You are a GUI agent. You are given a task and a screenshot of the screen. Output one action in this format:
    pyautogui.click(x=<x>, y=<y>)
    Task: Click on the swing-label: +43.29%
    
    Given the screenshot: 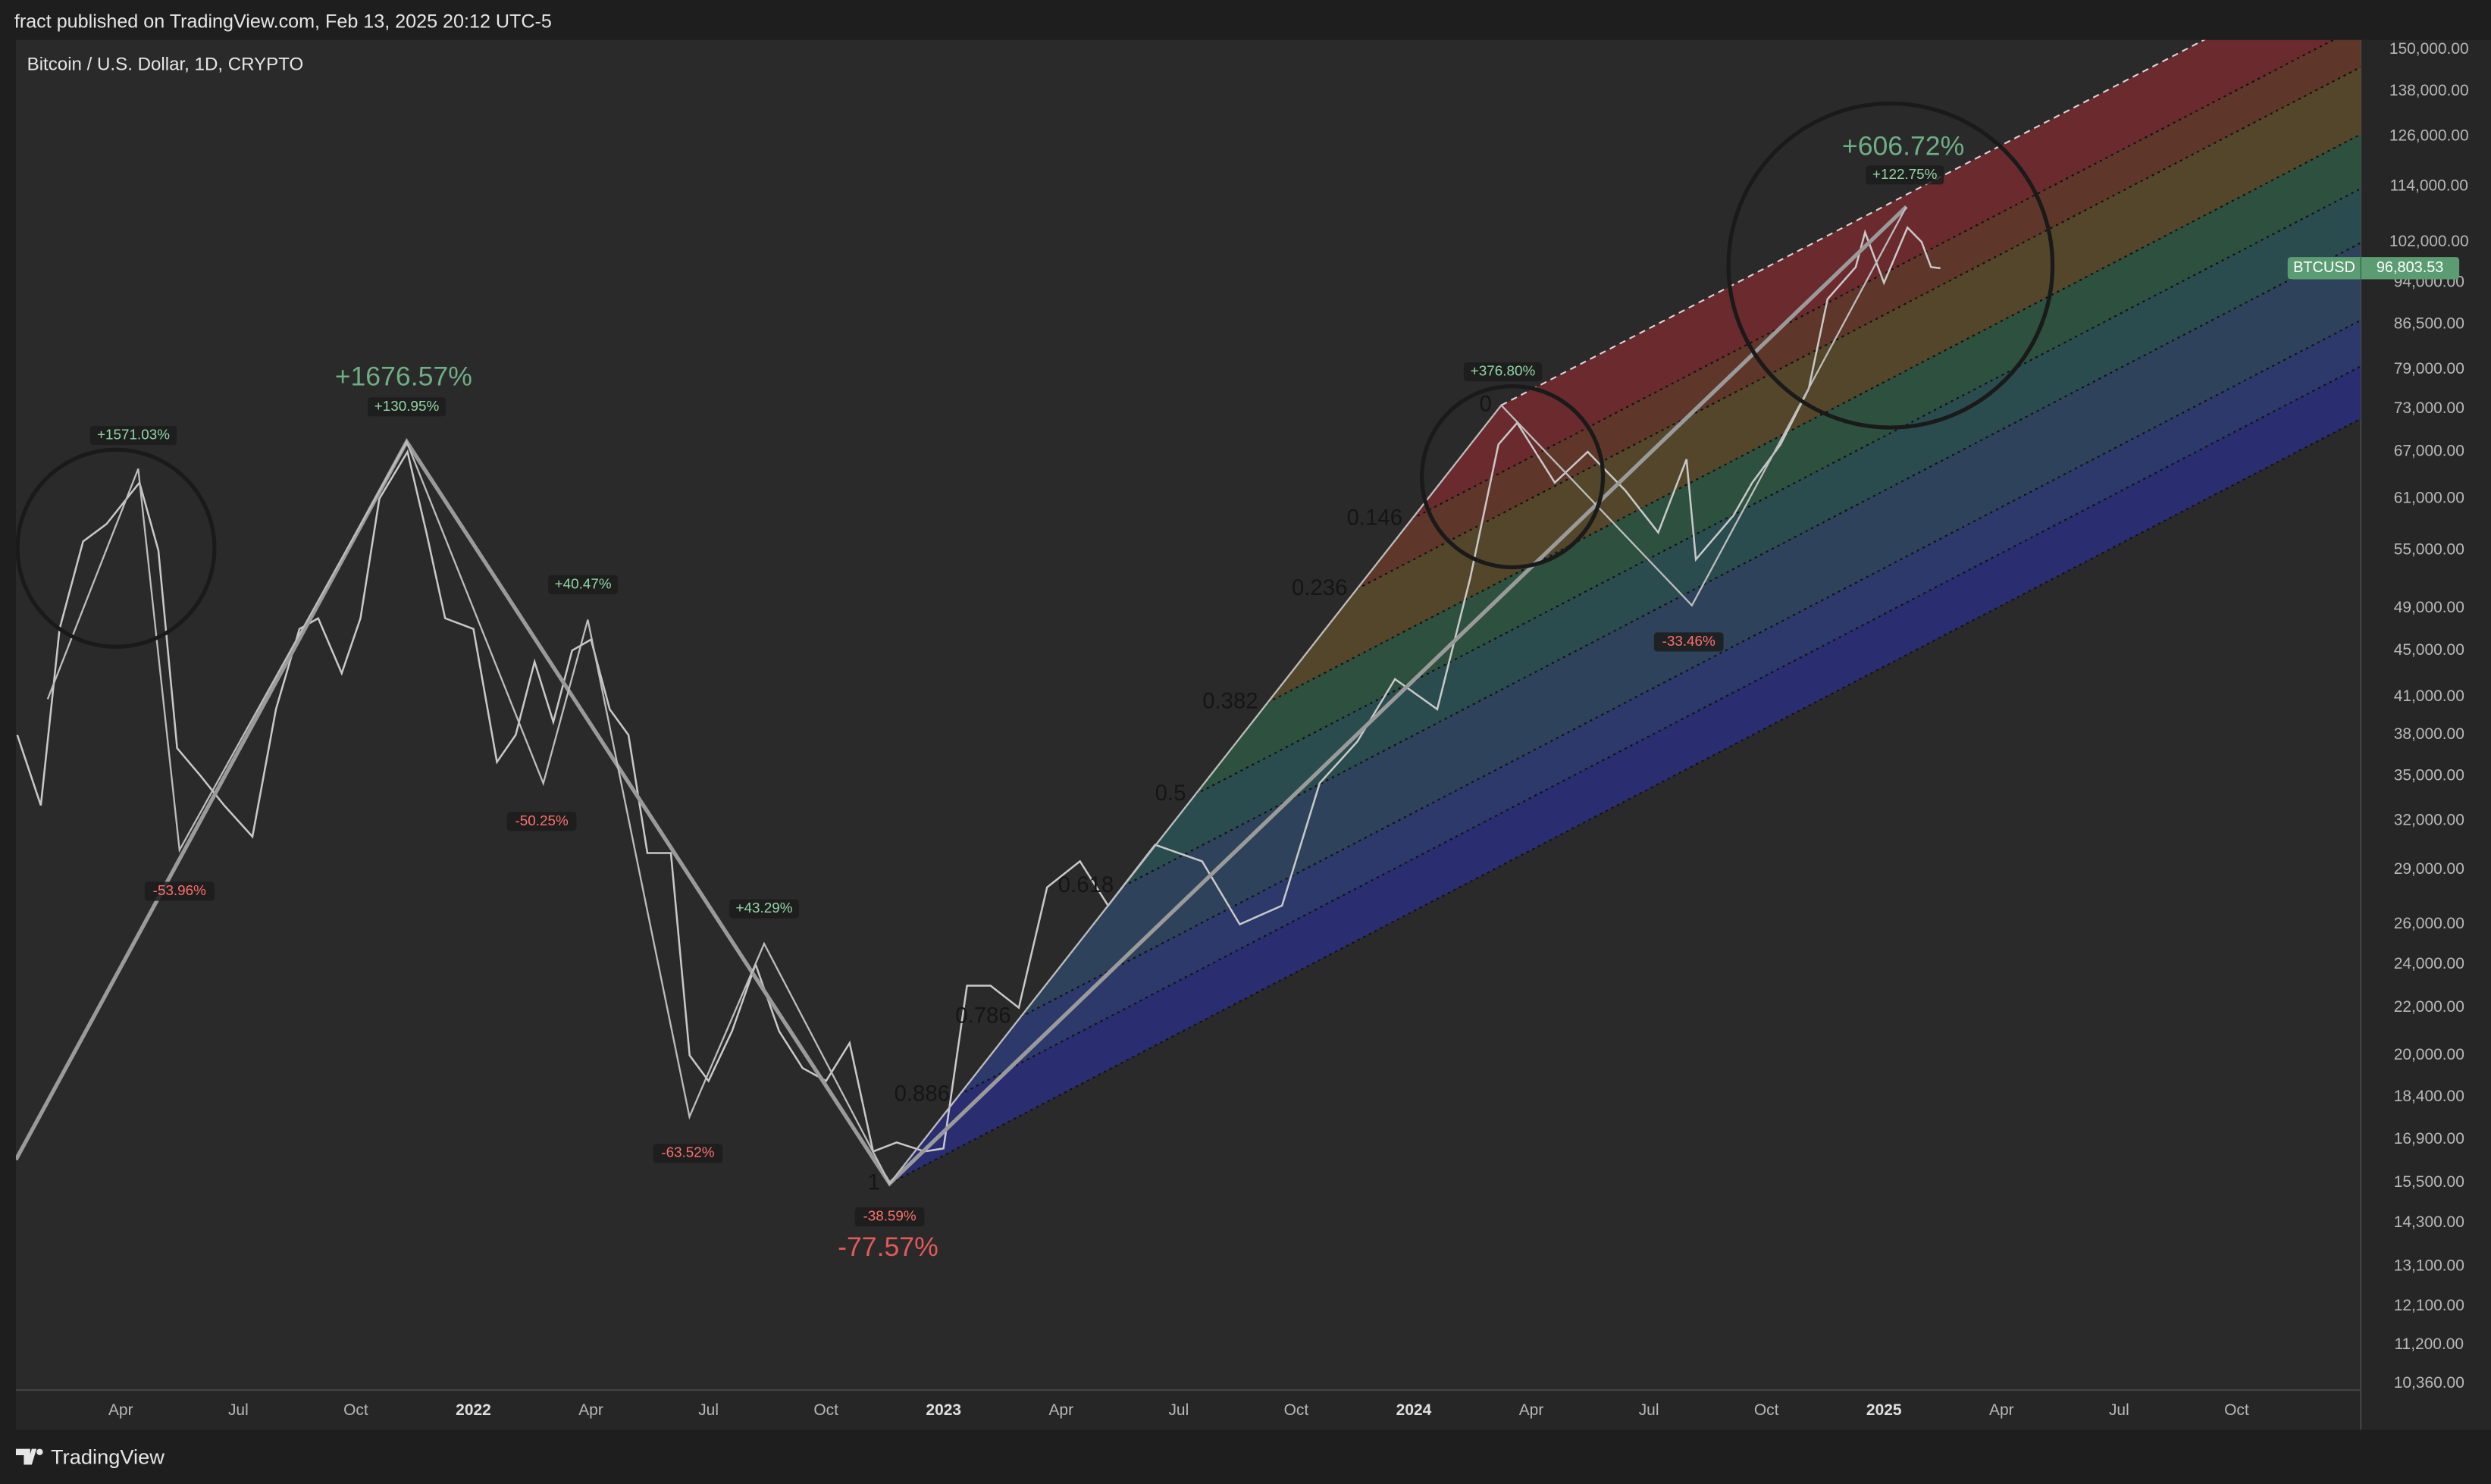 What is the action you would take?
    pyautogui.click(x=764, y=908)
    